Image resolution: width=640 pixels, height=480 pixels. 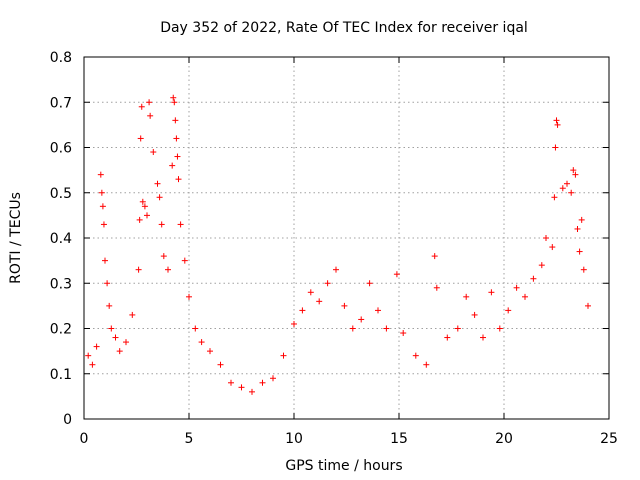 What do you see at coordinates (61, 375) in the screenshot?
I see `y-tick-label: 0.1` at bounding box center [61, 375].